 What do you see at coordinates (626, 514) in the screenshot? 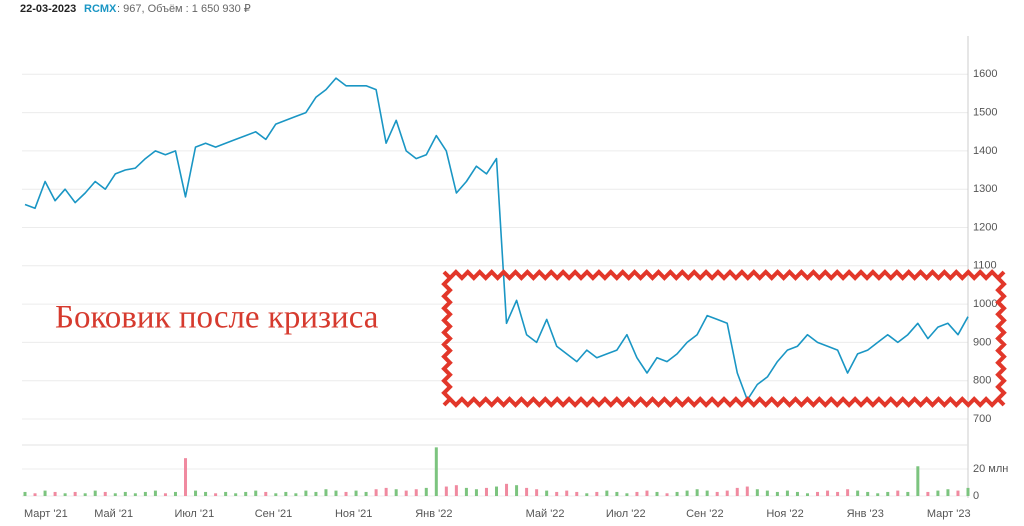
I see `x-tick-label: Июл '22` at bounding box center [626, 514].